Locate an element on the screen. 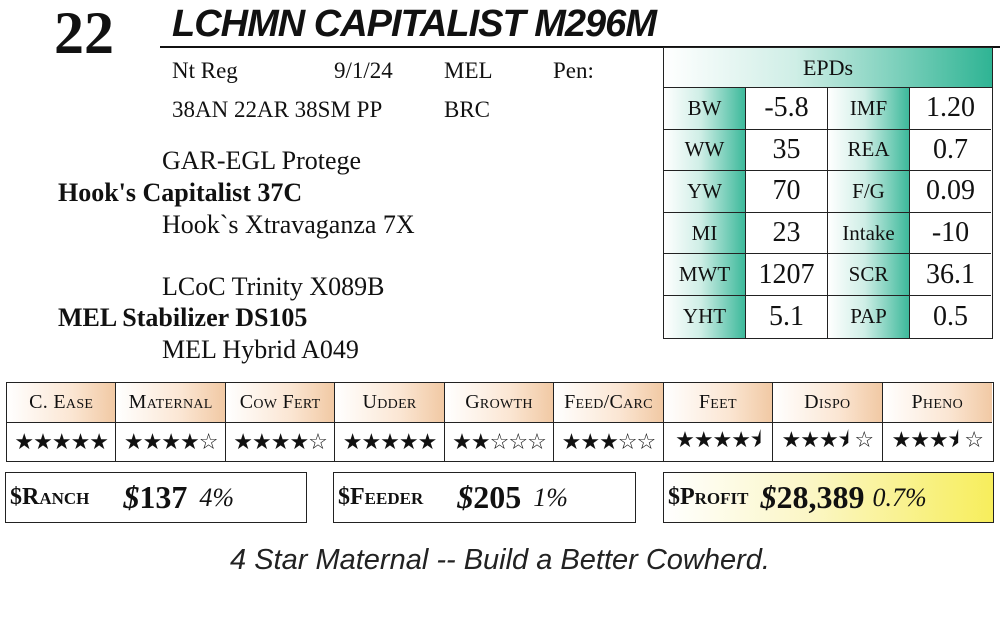  epd-label: MWT is located at coordinates (705, 275).